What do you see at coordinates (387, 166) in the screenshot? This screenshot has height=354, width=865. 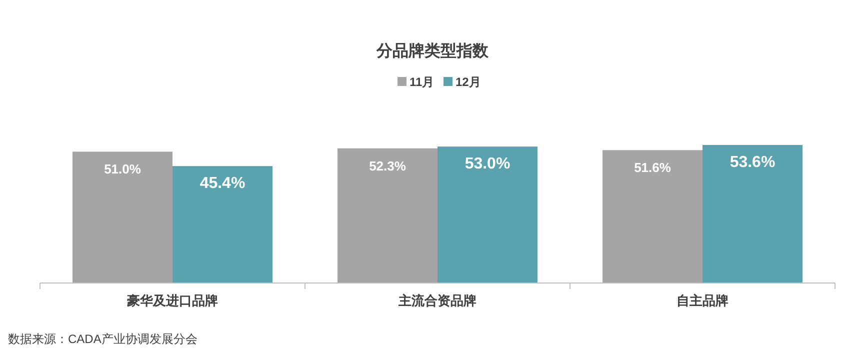 I see `data-label: 52.3%` at bounding box center [387, 166].